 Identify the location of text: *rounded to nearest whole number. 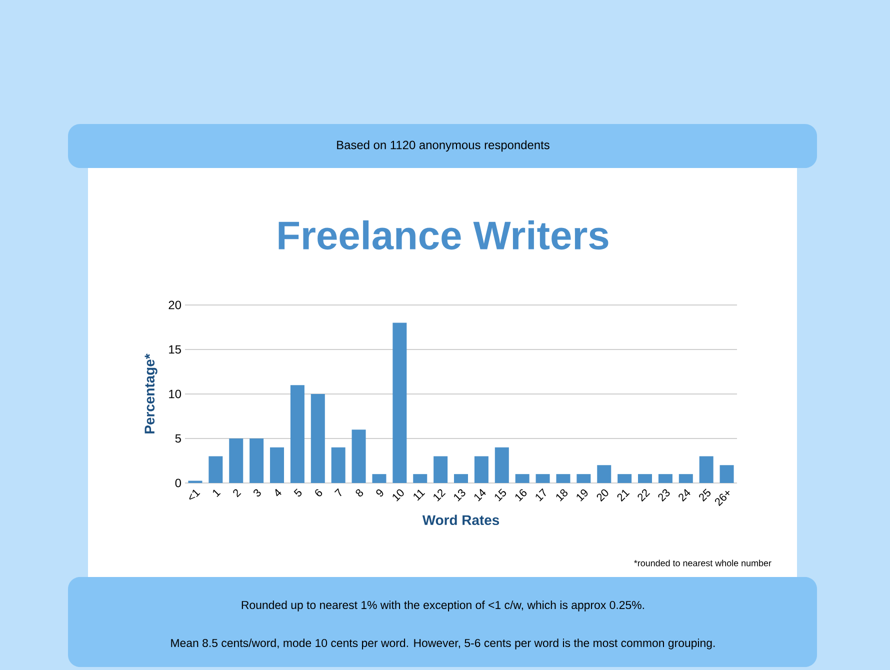
(703, 563).